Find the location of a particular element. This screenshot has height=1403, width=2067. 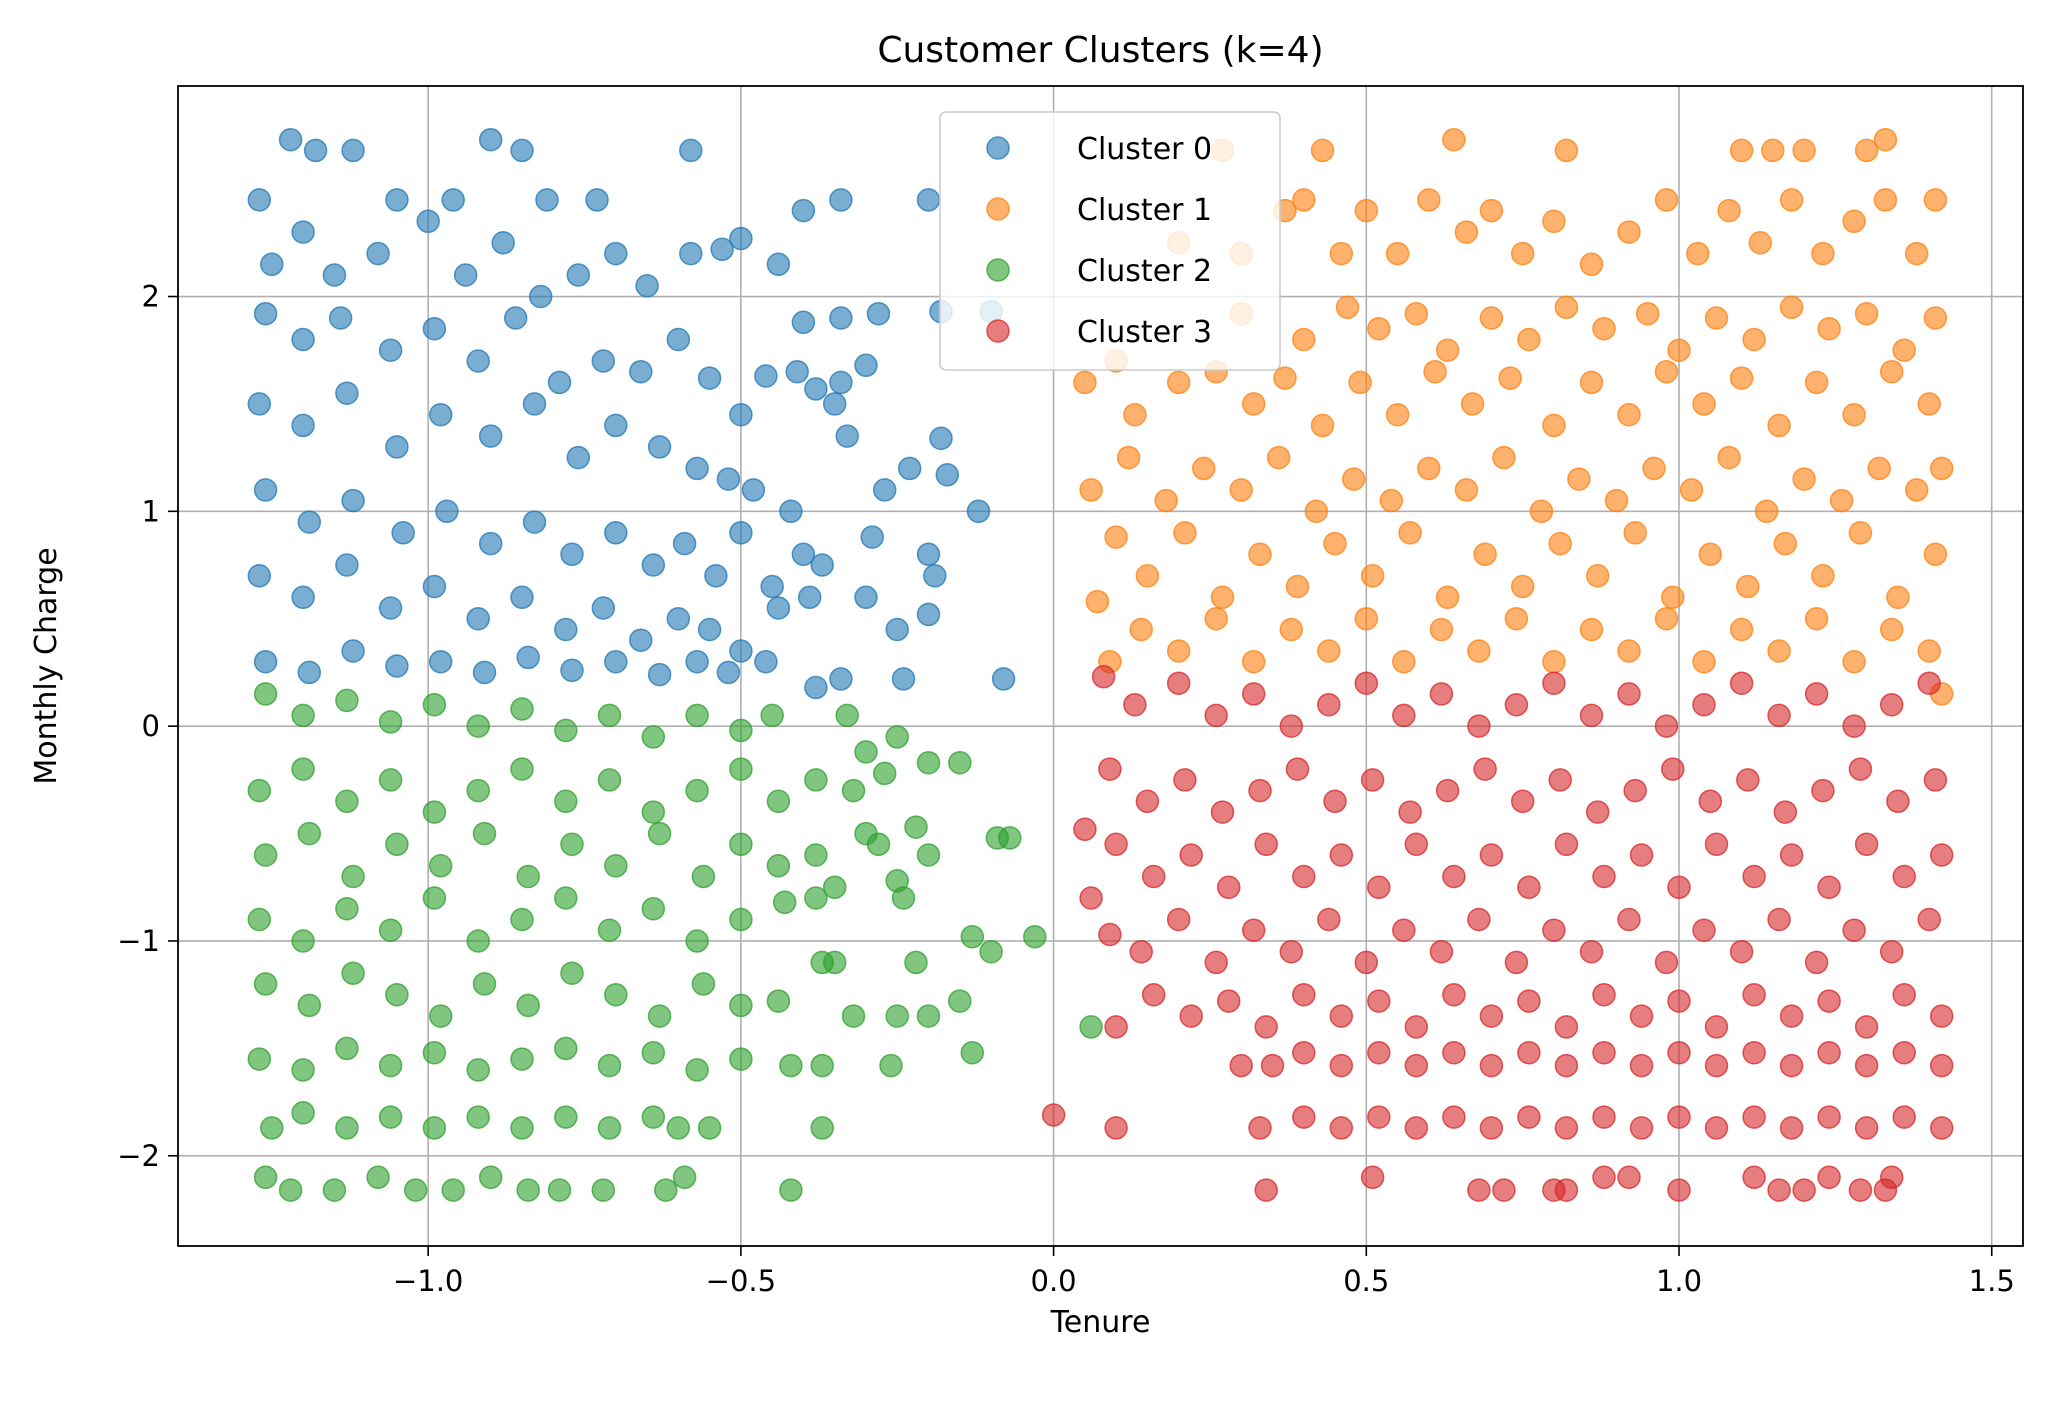

legend-frame is located at coordinates (1110, 241).